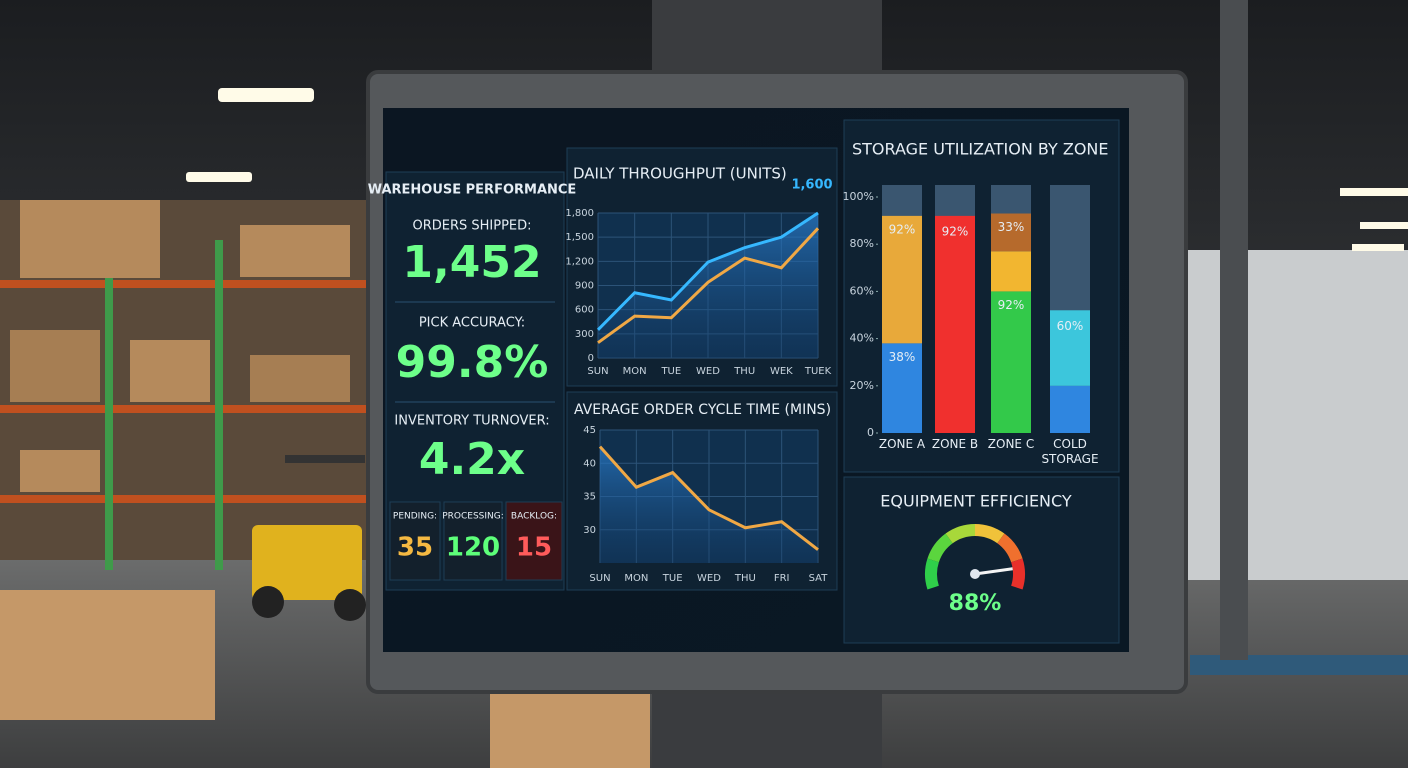  What do you see at coordinates (811, 185) in the screenshot?
I see `peak-label: 1,600` at bounding box center [811, 185].